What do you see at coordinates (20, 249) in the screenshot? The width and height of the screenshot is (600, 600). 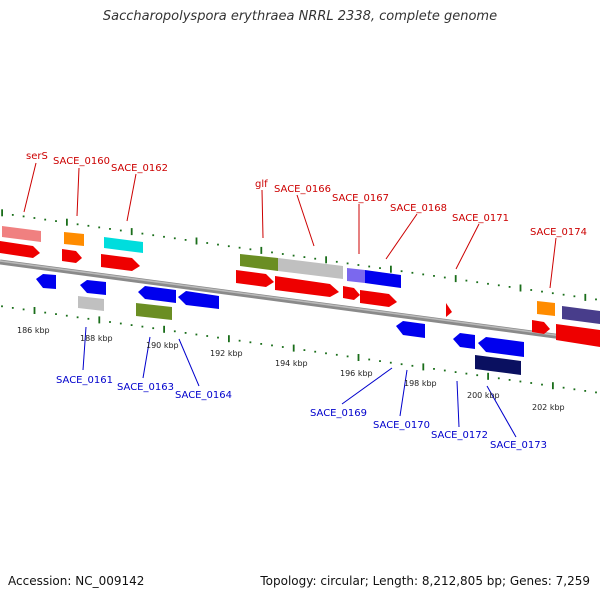 I see `gene-arrow-sers` at bounding box center [20, 249].